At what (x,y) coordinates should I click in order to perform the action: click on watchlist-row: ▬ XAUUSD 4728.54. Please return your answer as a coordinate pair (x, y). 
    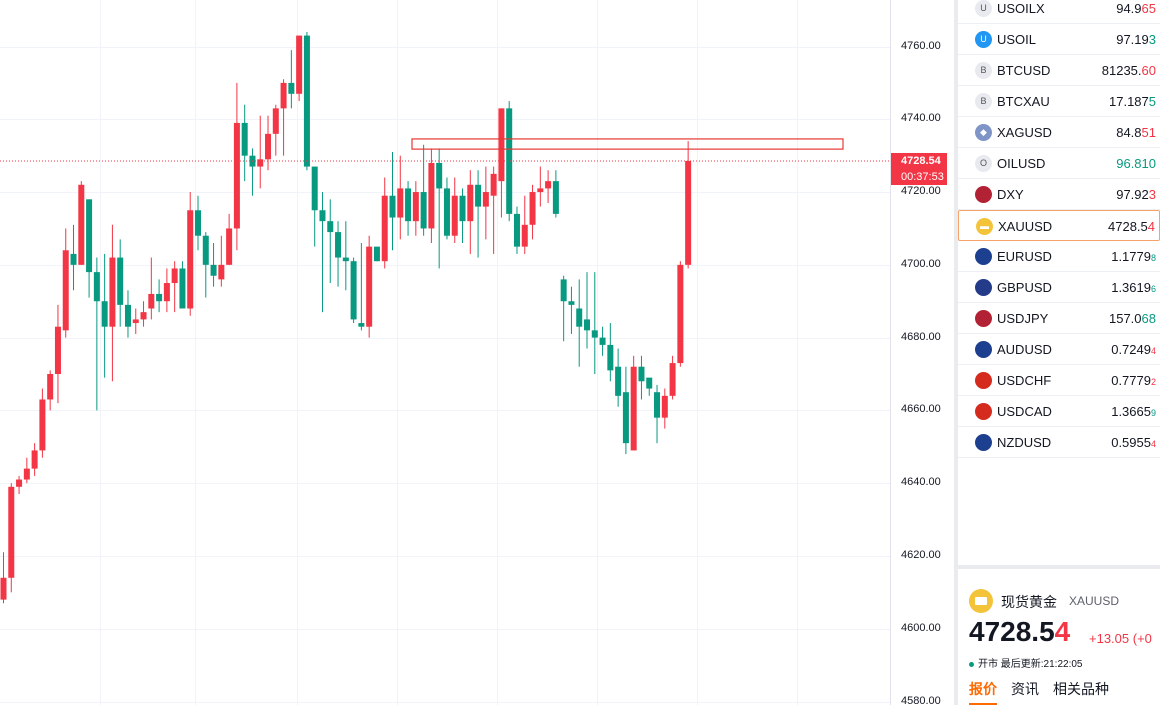
    Looking at the image, I should click on (1059, 225).